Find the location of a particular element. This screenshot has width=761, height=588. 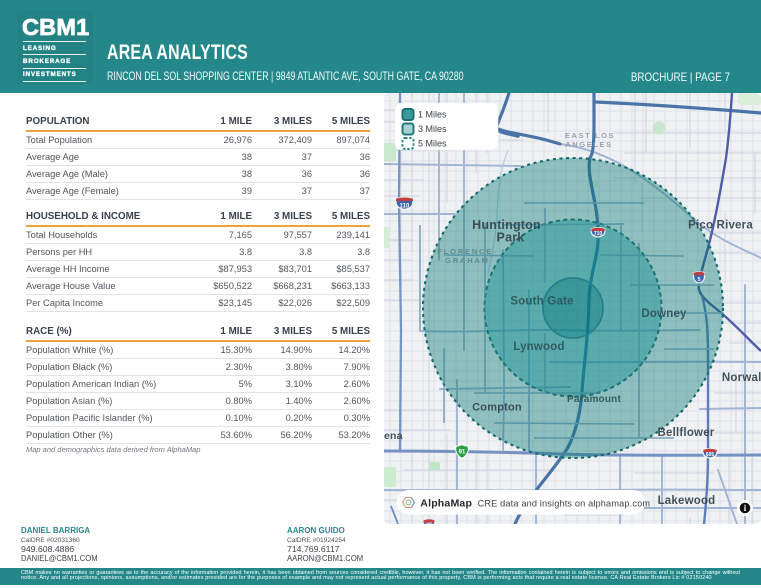

svg-text: EAST LOS is located at coordinates (590, 135).